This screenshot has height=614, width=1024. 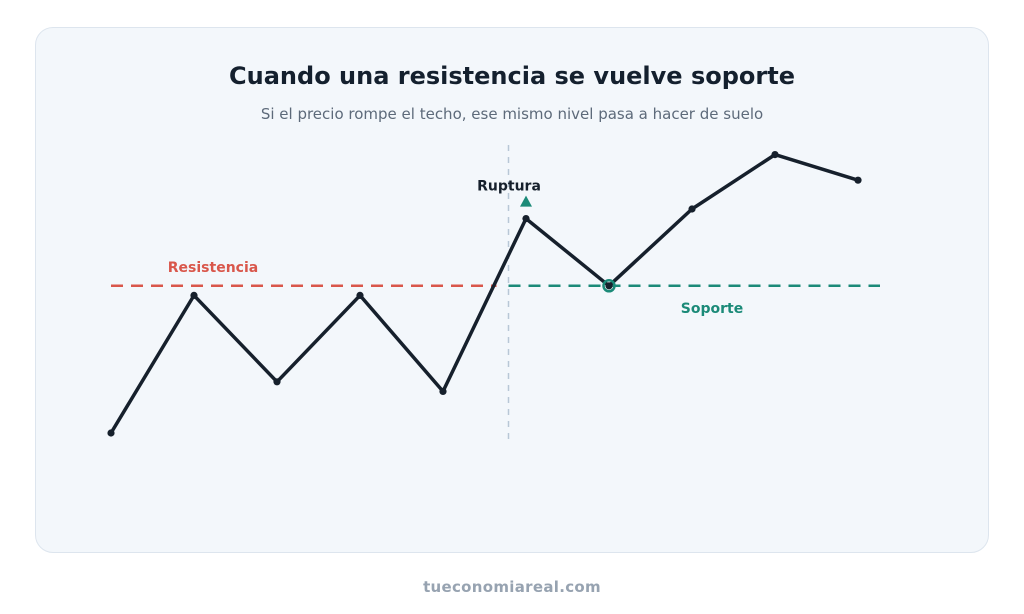 What do you see at coordinates (213, 268) in the screenshot?
I see `resistance-label: Resistencia` at bounding box center [213, 268].